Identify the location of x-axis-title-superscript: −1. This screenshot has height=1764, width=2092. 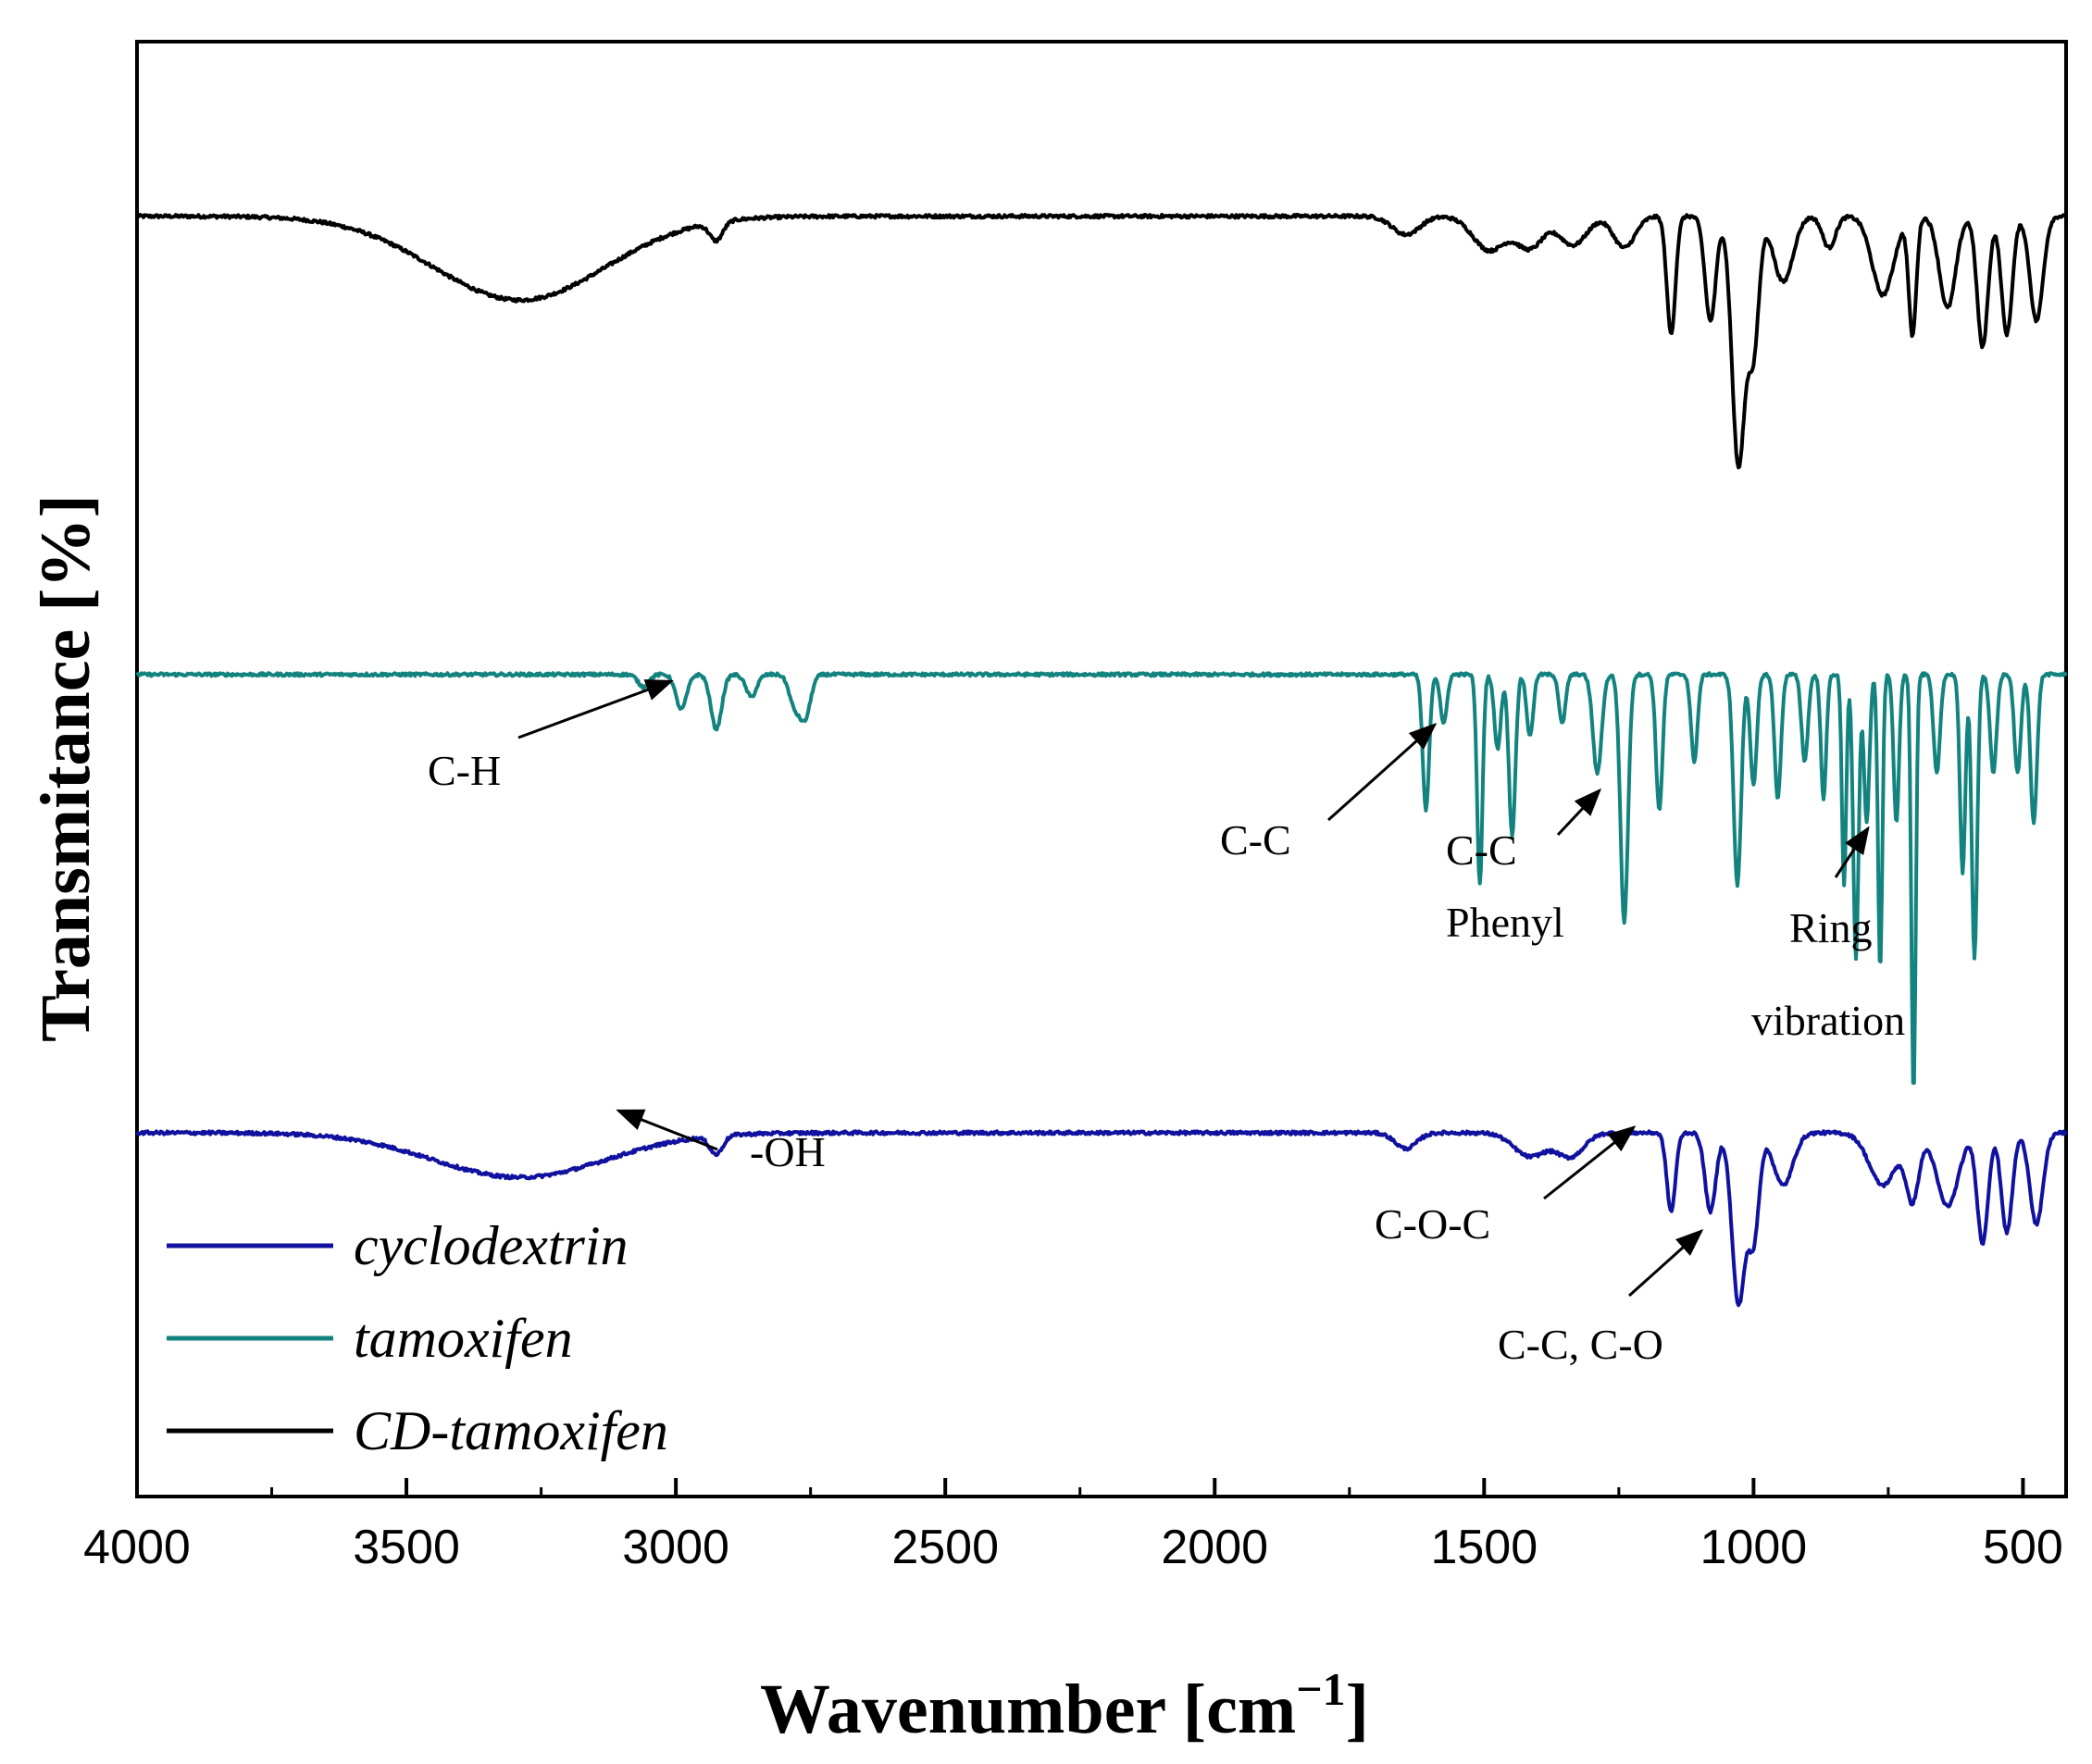
(1321, 1689).